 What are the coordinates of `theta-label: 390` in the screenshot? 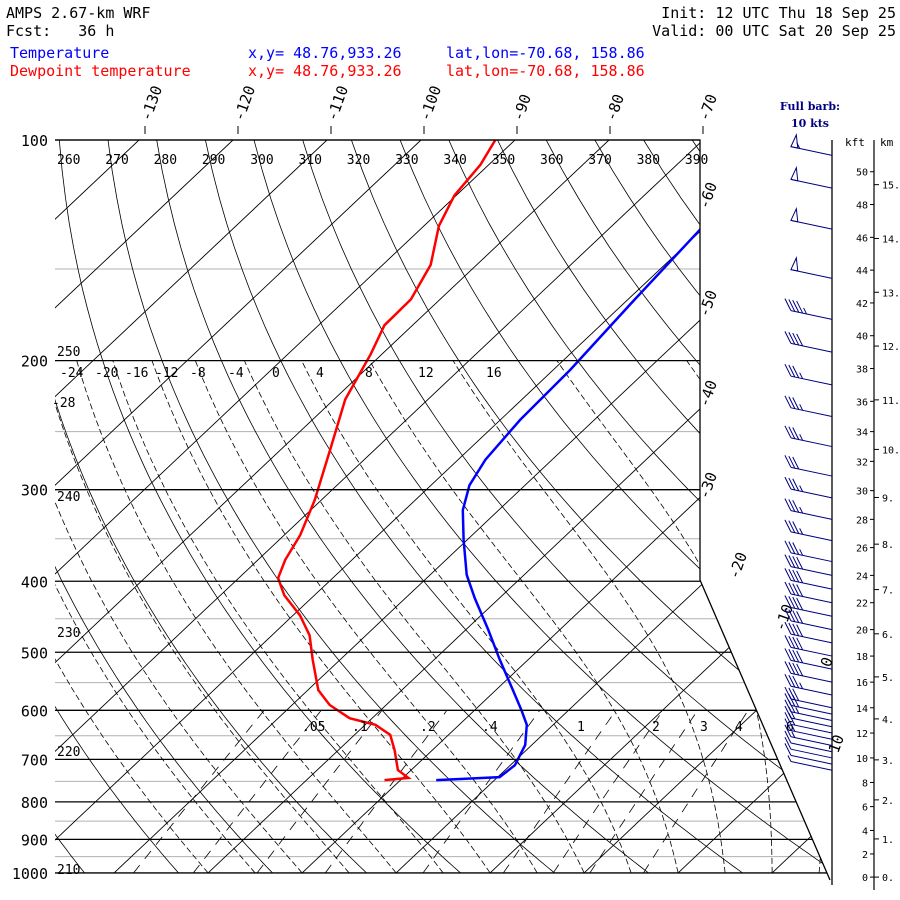 It's located at (696, 160).